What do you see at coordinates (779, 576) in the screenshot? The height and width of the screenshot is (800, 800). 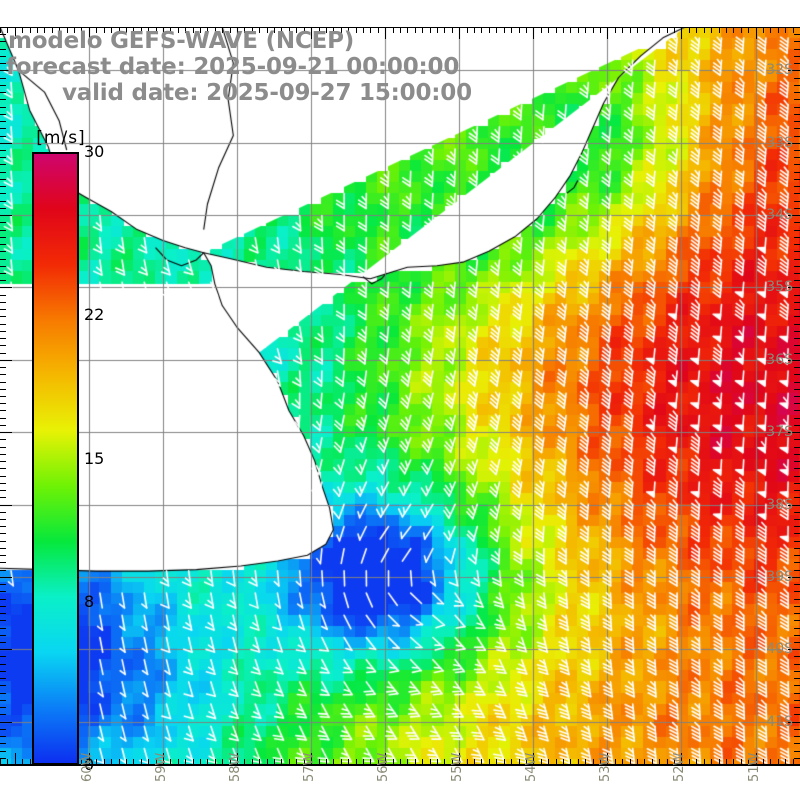 I see `lat-label-39S: 39S` at bounding box center [779, 576].